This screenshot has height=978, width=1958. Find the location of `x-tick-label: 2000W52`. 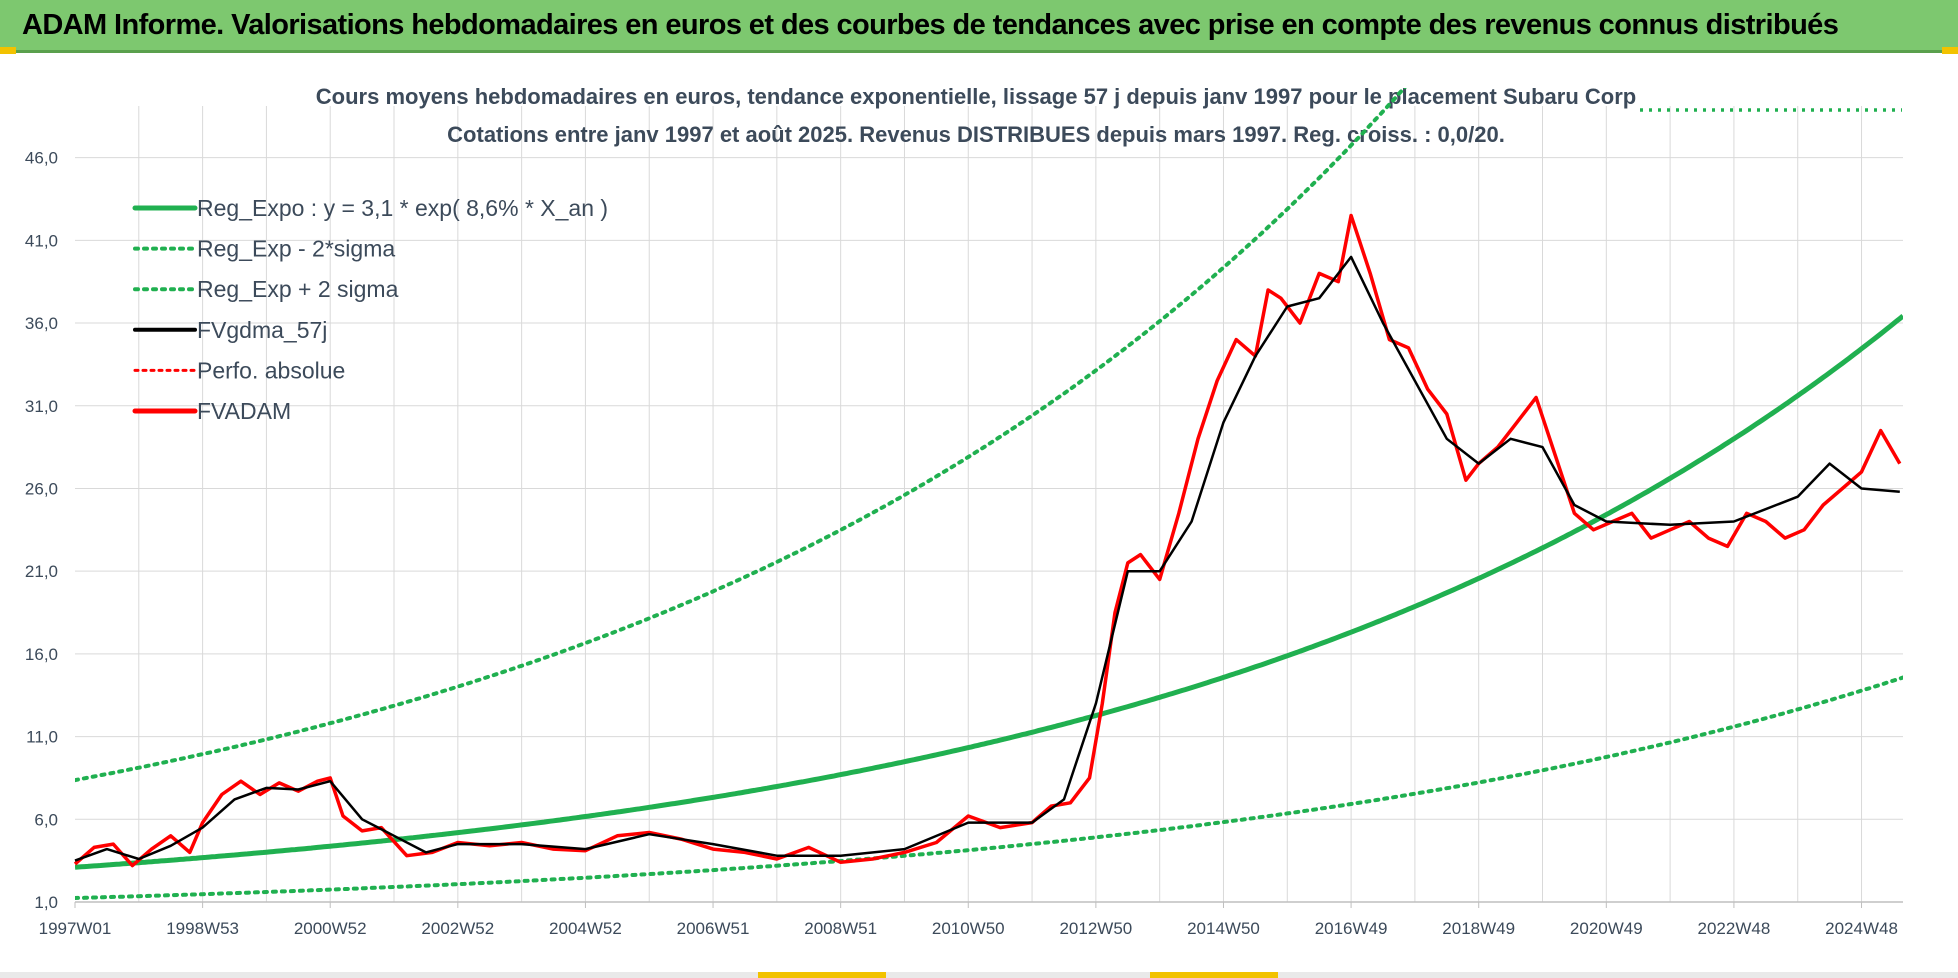

x-tick-label: 2000W52 is located at coordinates (330, 928).